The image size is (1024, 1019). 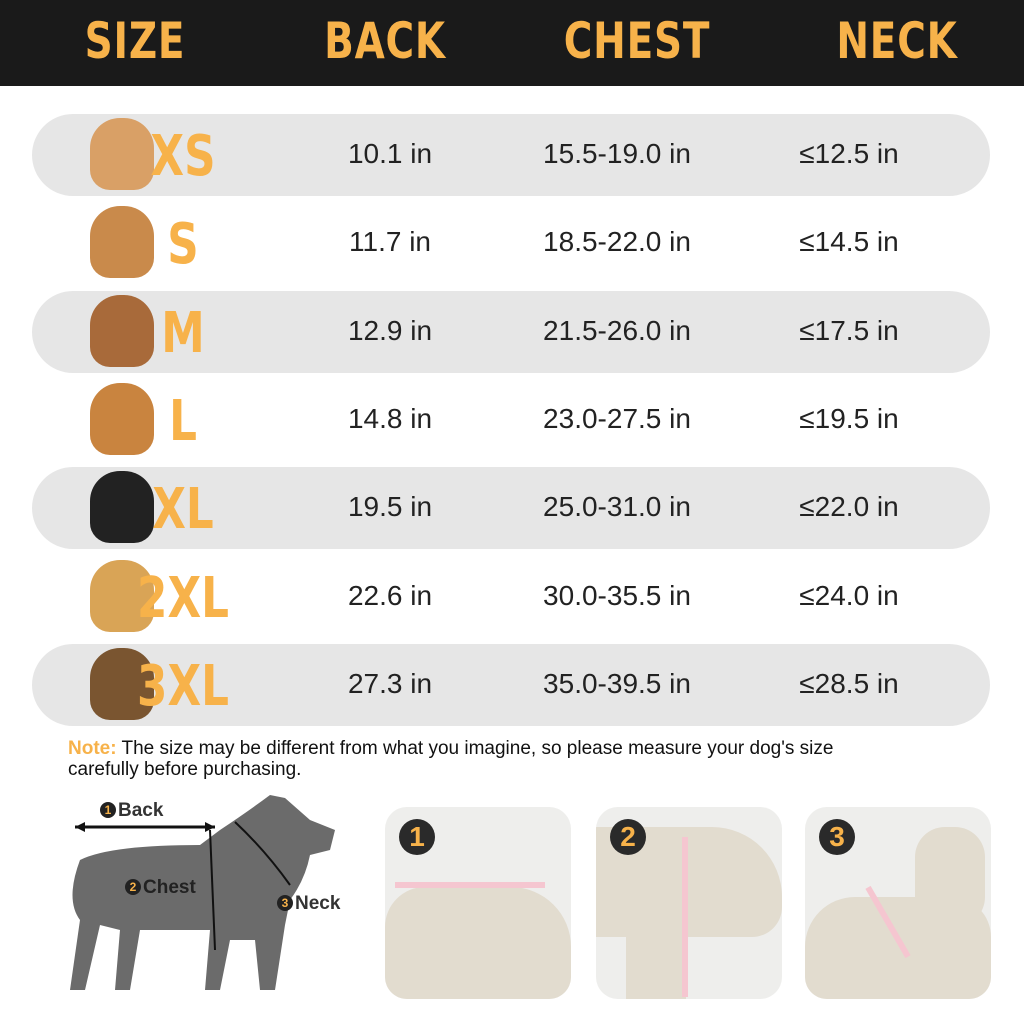 What do you see at coordinates (617, 507) in the screenshot?
I see `chest-value: 25.0-31.0 in` at bounding box center [617, 507].